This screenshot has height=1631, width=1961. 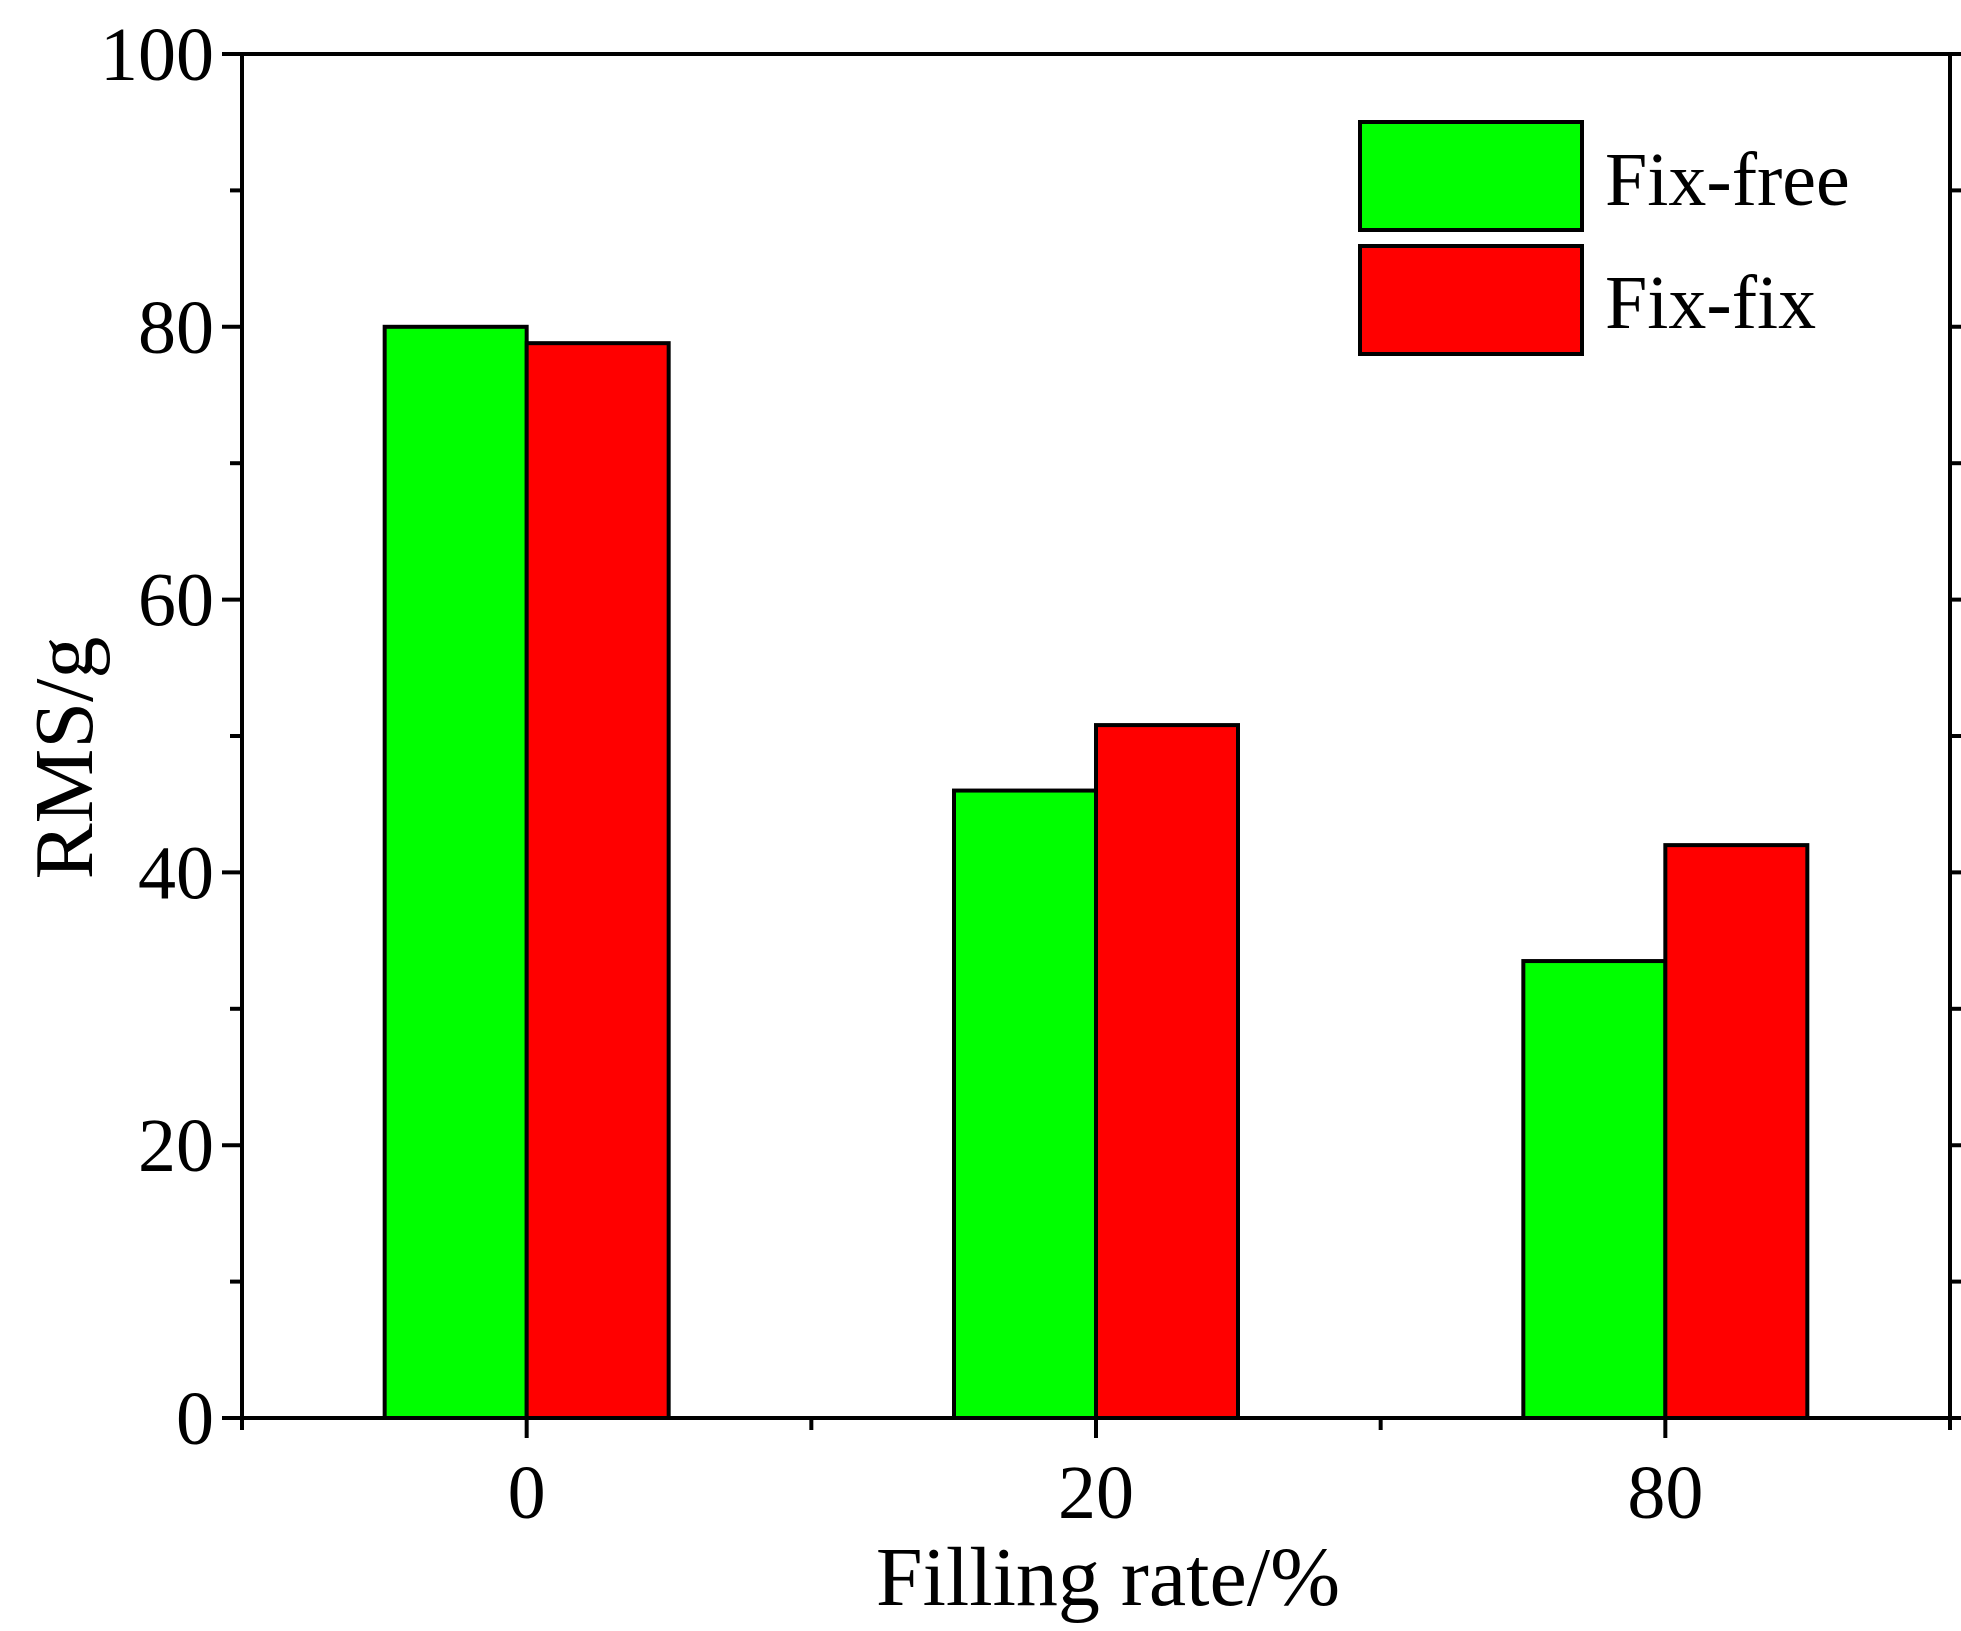 What do you see at coordinates (176, 873) in the screenshot?
I see `y-tick-label-40: 40` at bounding box center [176, 873].